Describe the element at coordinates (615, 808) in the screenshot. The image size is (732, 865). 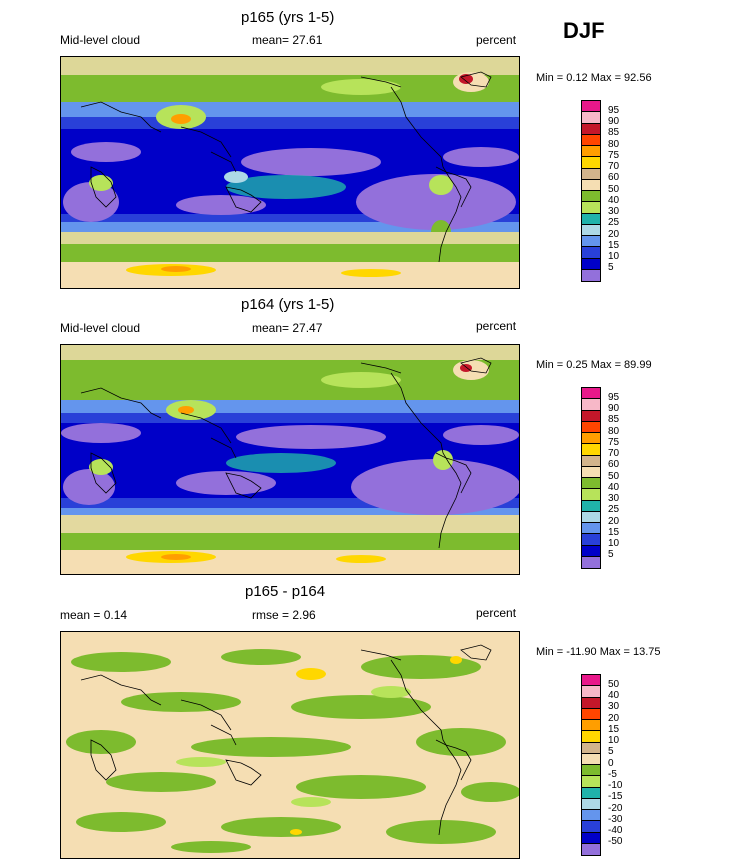
I see `colorbar-tick: -20` at that location.